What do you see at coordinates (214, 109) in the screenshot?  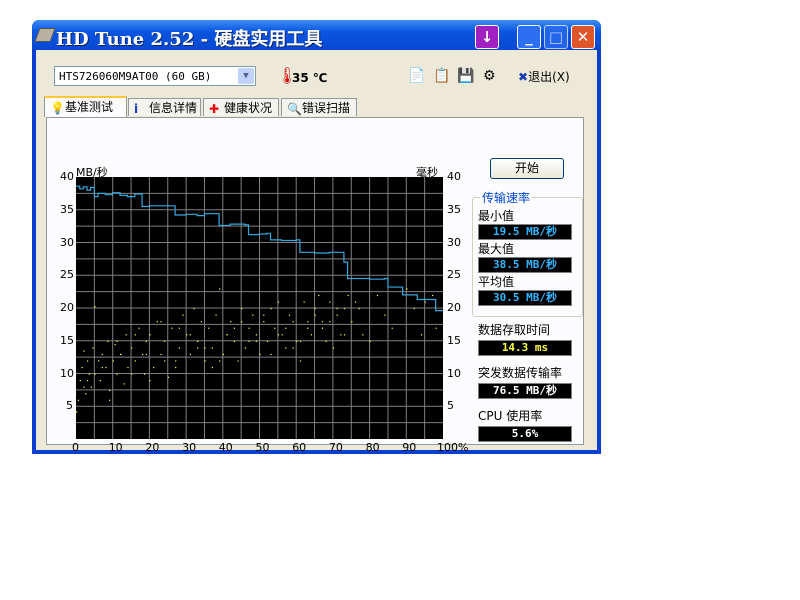 I see `health-cross-icon: ✚` at bounding box center [214, 109].